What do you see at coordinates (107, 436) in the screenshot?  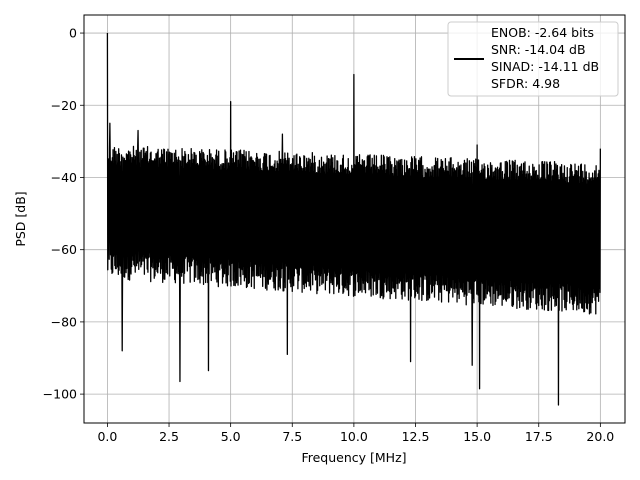 I see `x-tick-label: 0.0` at bounding box center [107, 436].